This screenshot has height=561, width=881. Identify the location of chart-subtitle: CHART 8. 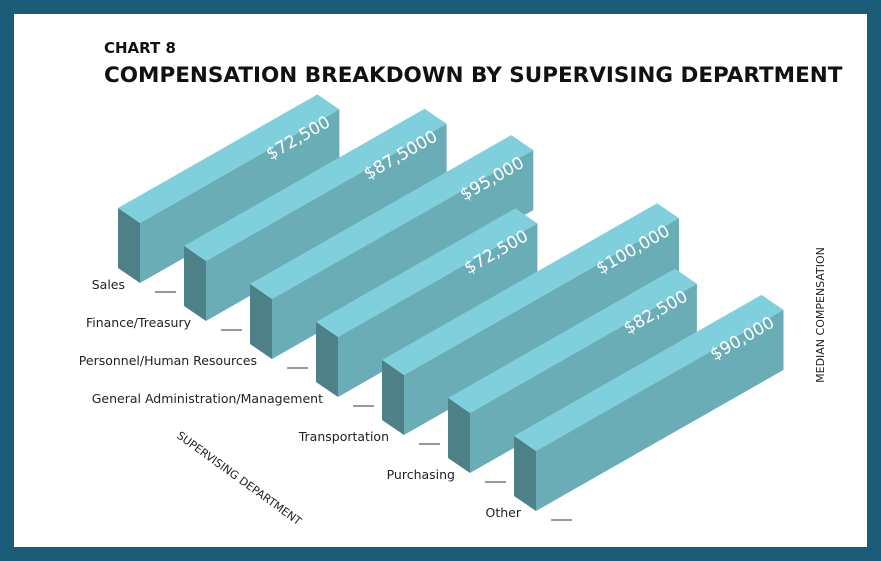
(140, 48).